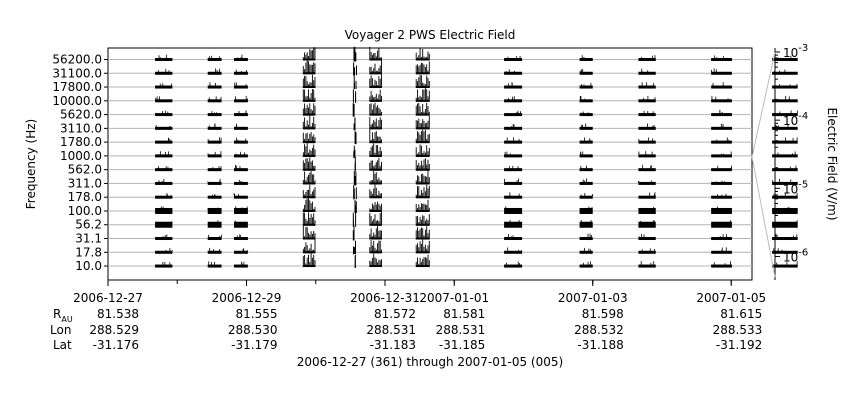 This screenshot has height=400, width=860. I want to click on y-tick-label: 178.0, so click(85, 197).